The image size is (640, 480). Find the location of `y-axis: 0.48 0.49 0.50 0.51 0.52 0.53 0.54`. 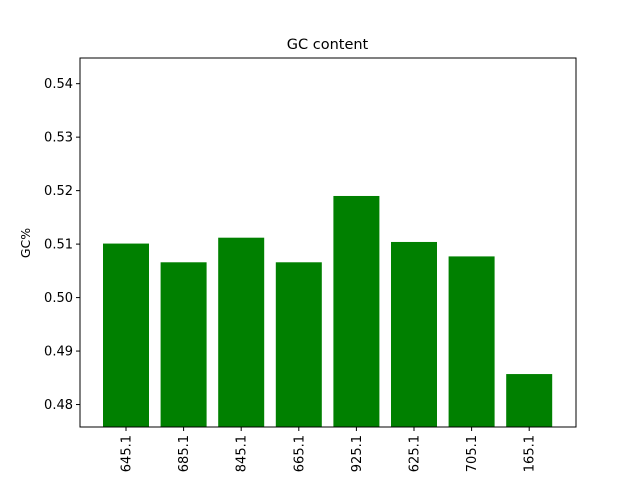

y-axis: 0.48 0.49 0.50 0.51 0.52 0.53 0.54 is located at coordinates (62, 245).